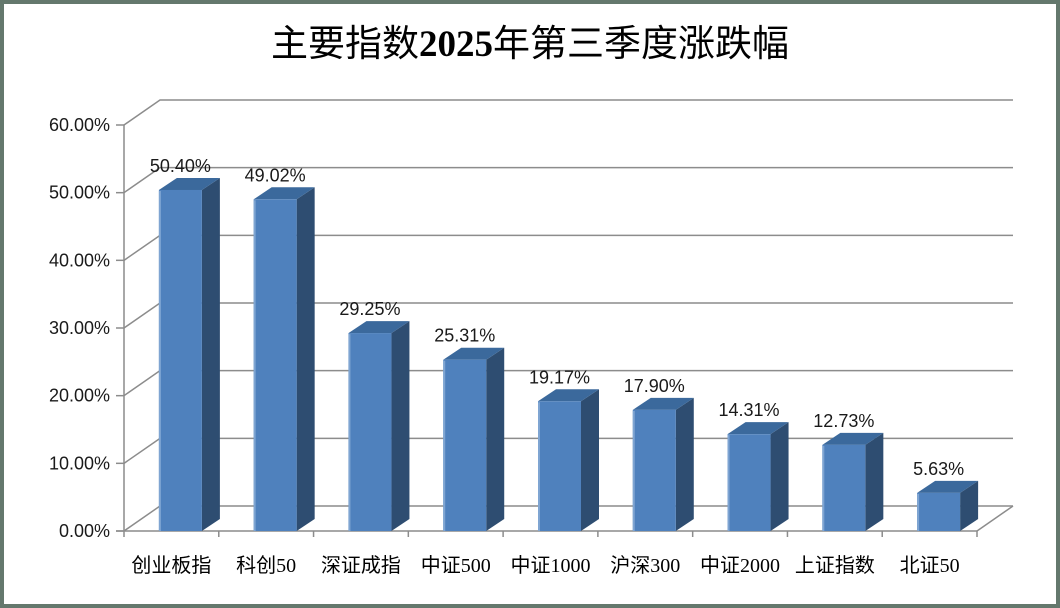 The height and width of the screenshot is (608, 1060). I want to click on bar-上证指数, so click(853, 481).